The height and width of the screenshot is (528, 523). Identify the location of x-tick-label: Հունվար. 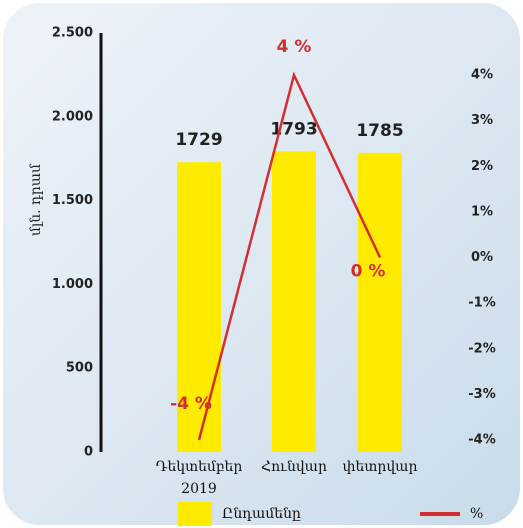
(294, 467).